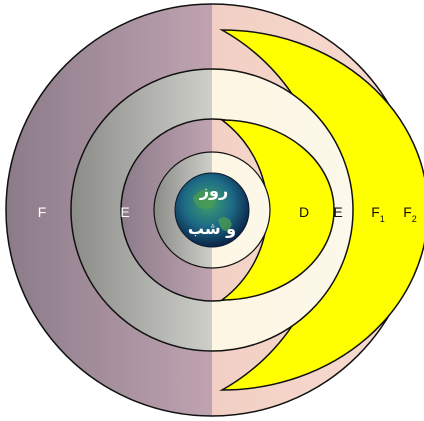  Describe the element at coordinates (42, 212) in the screenshot. I see `f-label-night: F` at that location.